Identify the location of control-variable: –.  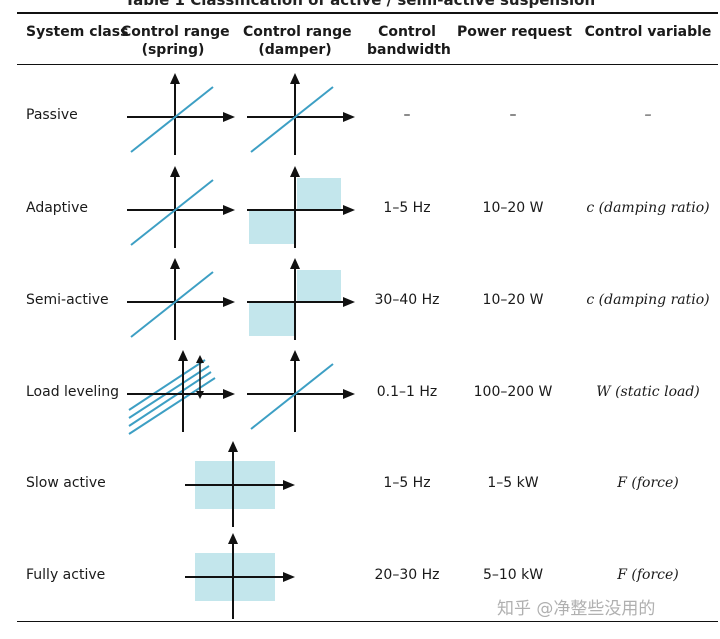
(648, 115).